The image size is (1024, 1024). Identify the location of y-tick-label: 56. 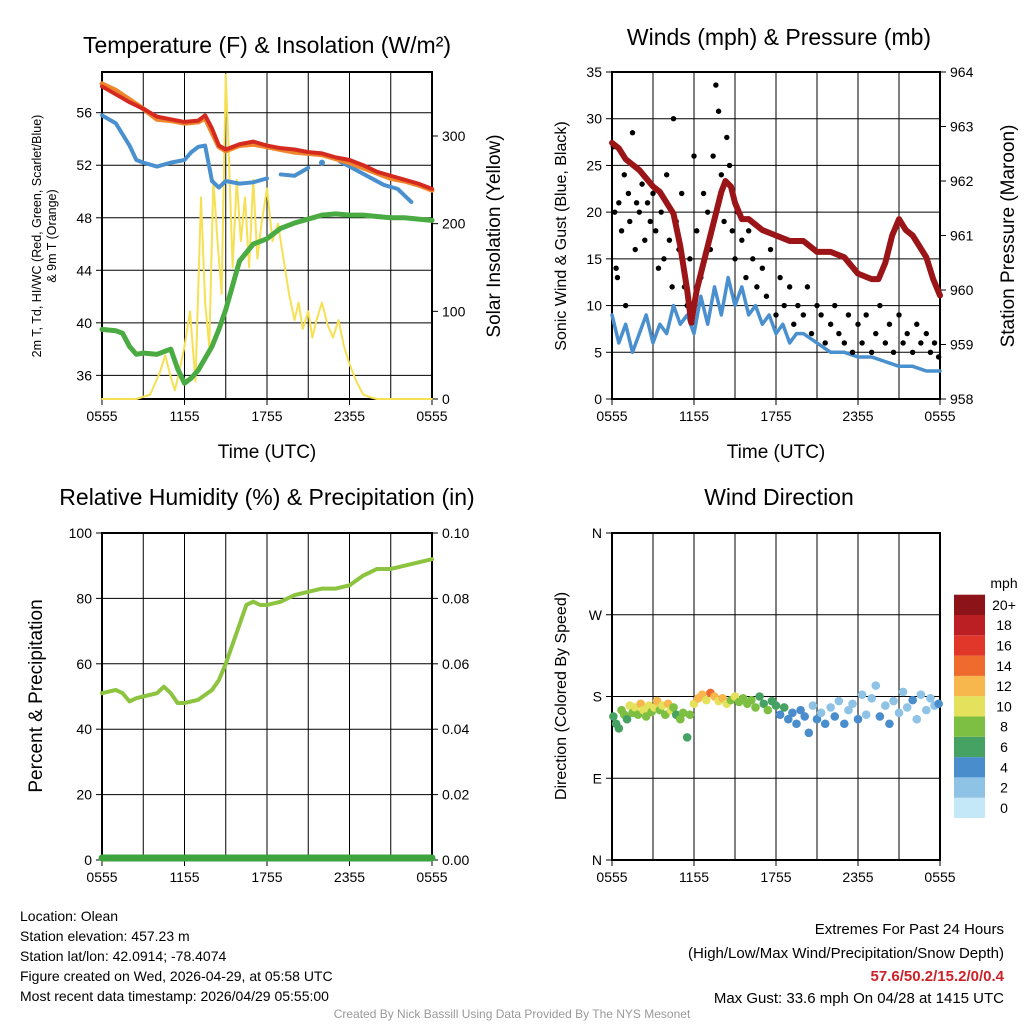
(84, 113).